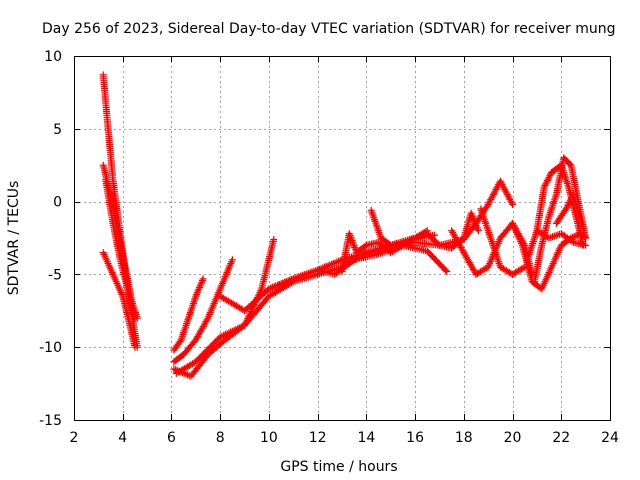  What do you see at coordinates (220, 438) in the screenshot?
I see `x-tick-label: 8` at bounding box center [220, 438].